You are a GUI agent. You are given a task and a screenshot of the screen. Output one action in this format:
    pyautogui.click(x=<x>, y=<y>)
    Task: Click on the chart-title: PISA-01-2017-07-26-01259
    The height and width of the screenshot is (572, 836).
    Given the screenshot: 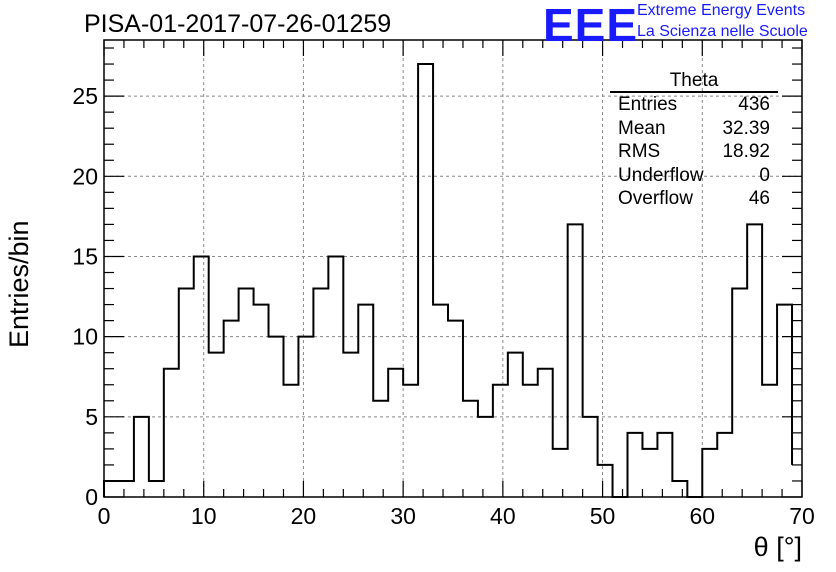 What is the action you would take?
    pyautogui.click(x=238, y=24)
    